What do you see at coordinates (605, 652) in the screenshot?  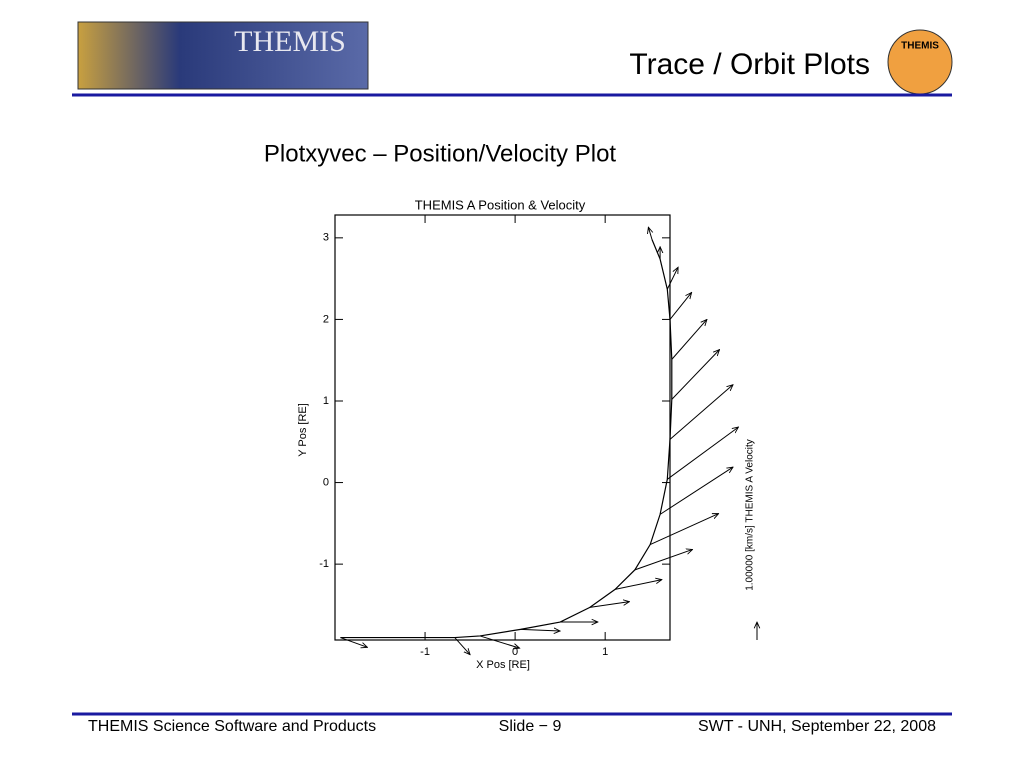 I see `x-tick-label: 1` at bounding box center [605, 652].